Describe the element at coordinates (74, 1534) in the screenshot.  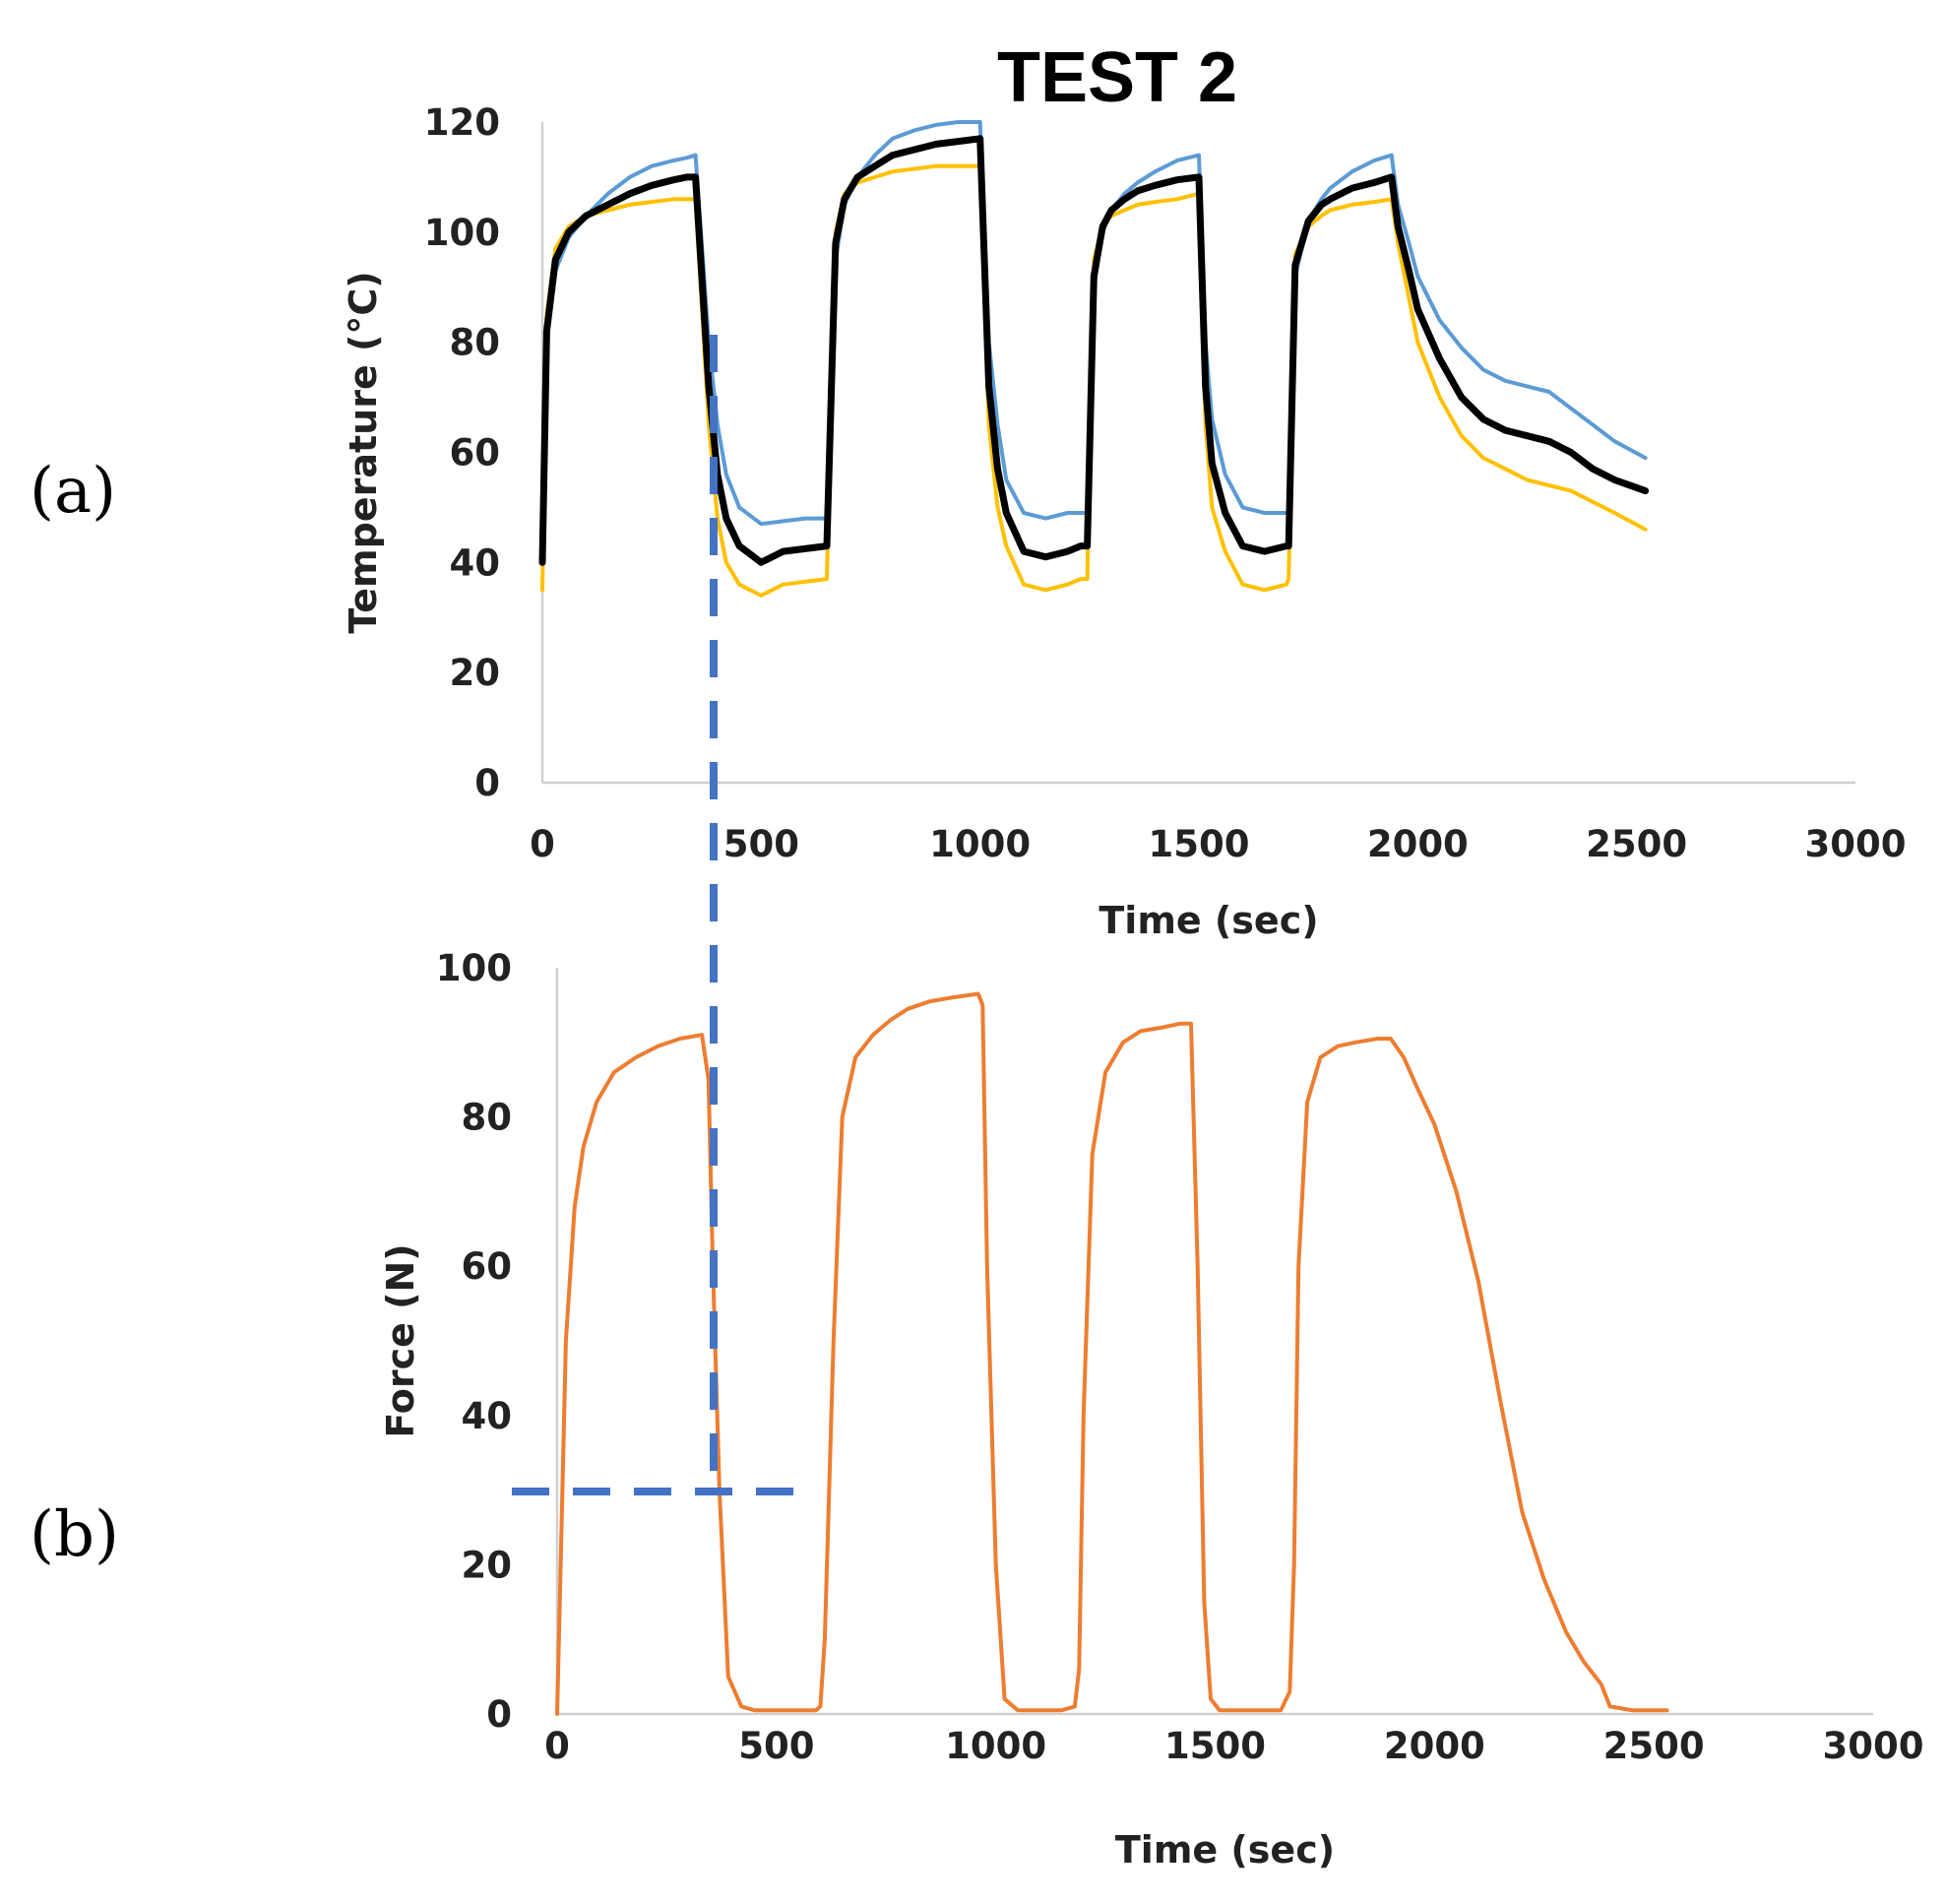
I see `panel-label-b: (b)` at that location.